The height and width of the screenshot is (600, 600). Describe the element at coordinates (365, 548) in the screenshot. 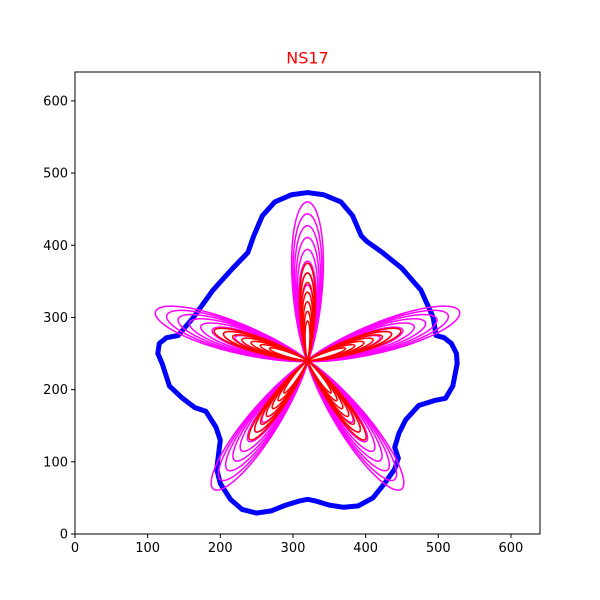

I see `x-tick-label: 400` at that location.